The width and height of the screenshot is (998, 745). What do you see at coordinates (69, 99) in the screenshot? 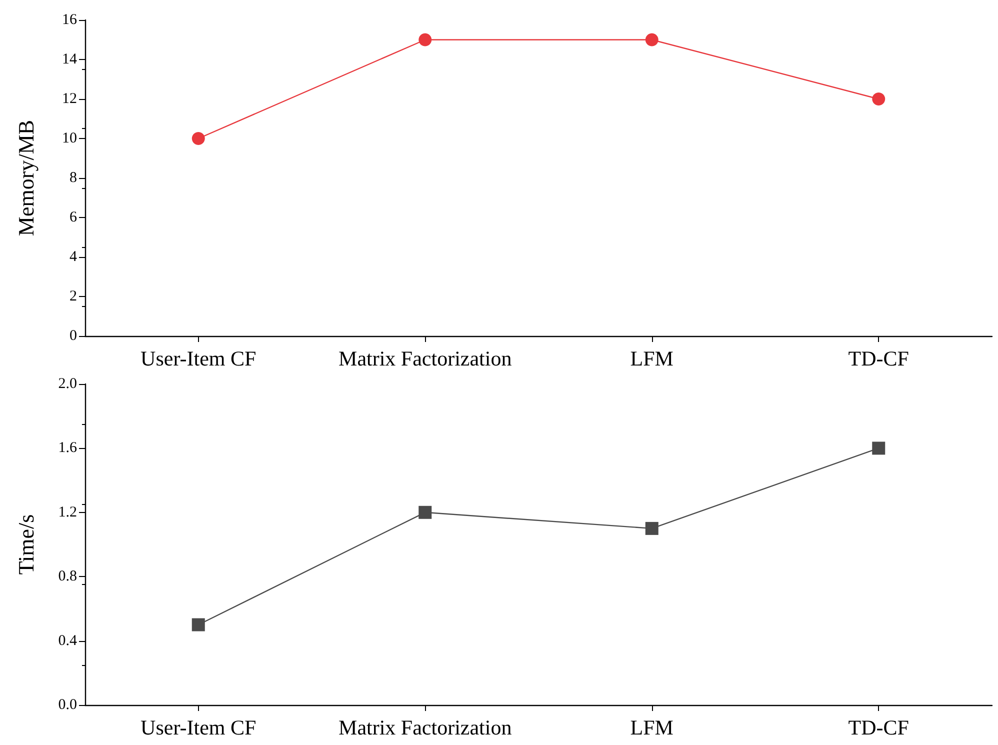
I see `y-tick-label: 12` at bounding box center [69, 99].